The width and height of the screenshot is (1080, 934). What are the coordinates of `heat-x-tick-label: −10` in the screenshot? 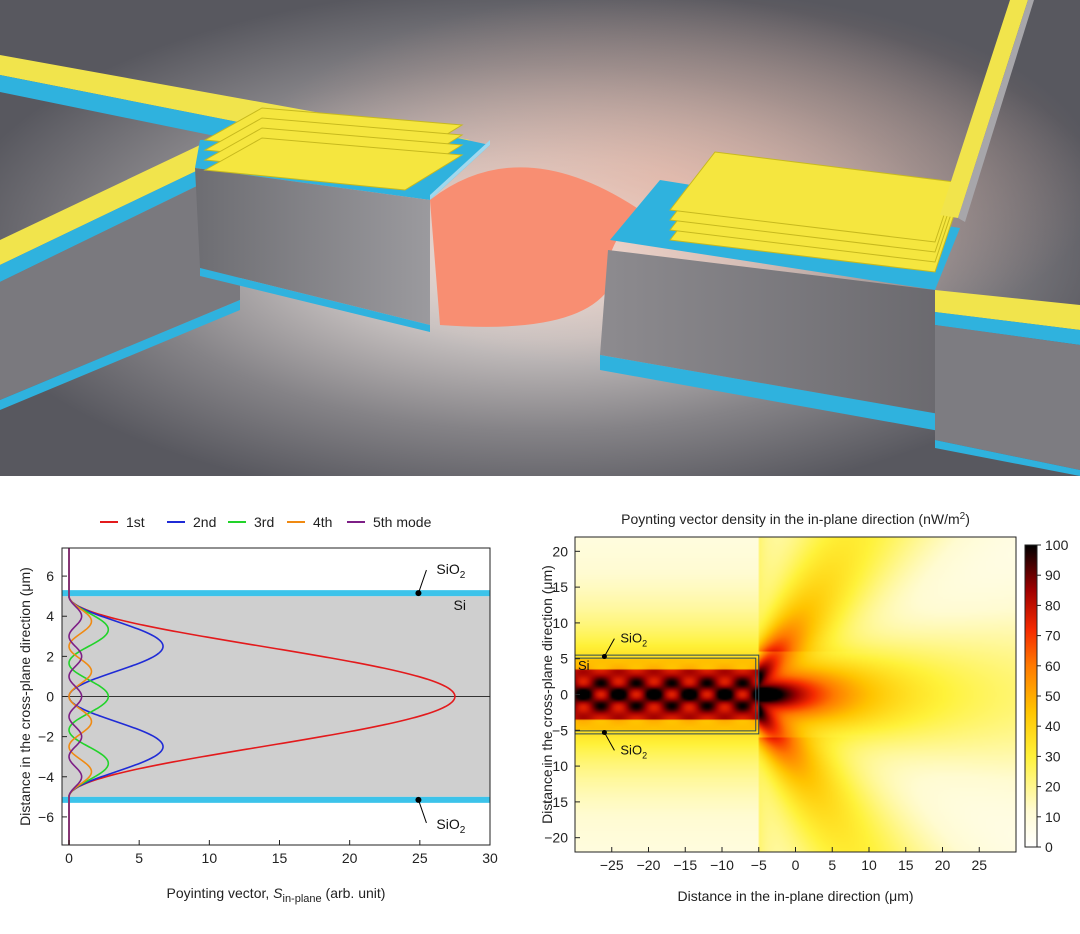 It's located at (722, 865).